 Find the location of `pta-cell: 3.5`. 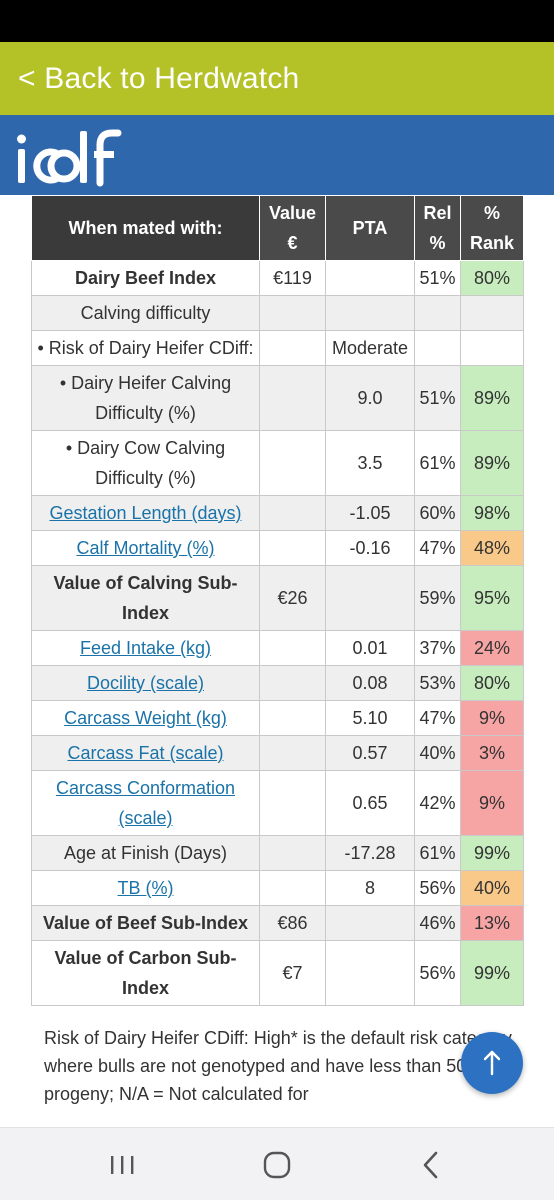

pta-cell: 3.5 is located at coordinates (370, 463).